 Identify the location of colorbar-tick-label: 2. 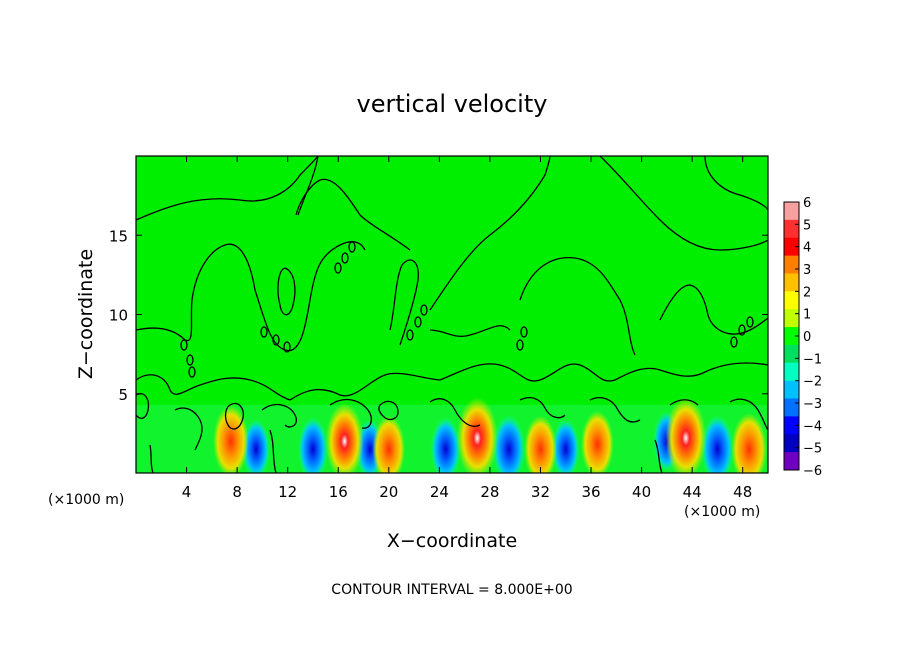
(807, 292).